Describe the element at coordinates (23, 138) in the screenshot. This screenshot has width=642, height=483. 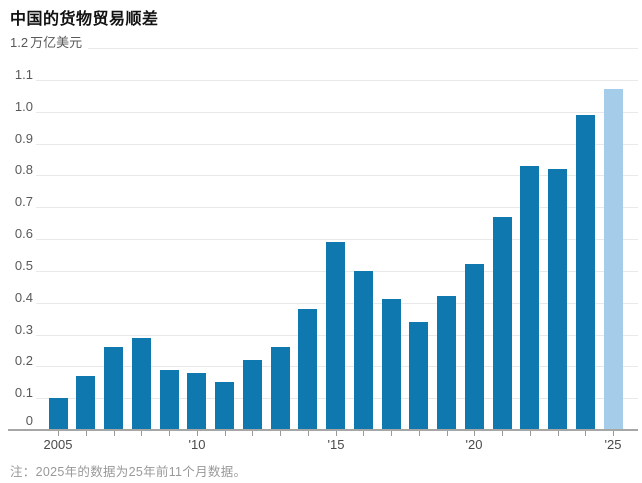
I see `y-axis-tick-label: 0.9` at that location.